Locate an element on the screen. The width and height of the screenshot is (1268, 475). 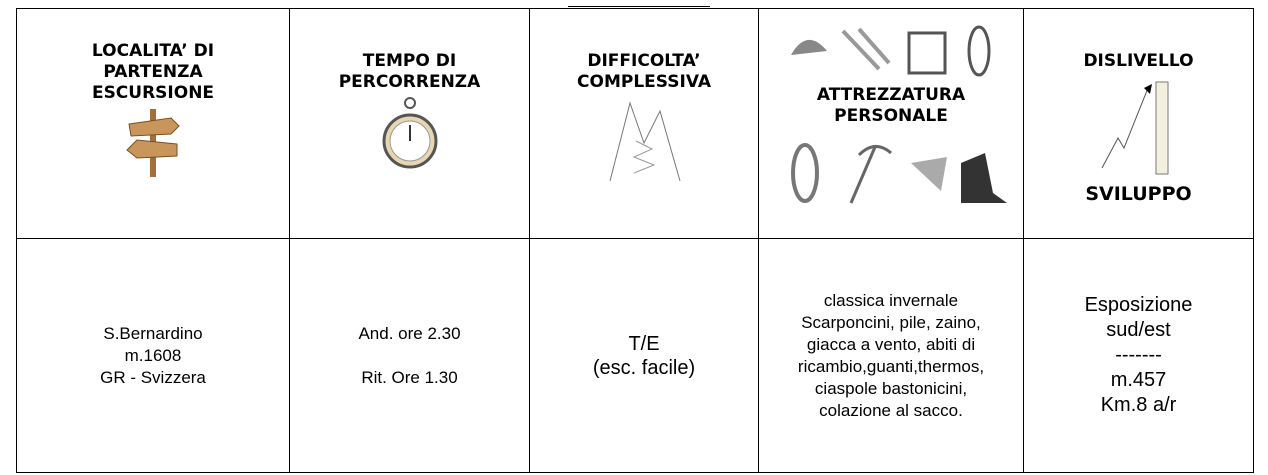
header-line: PERCORRENZA is located at coordinates (409, 82).